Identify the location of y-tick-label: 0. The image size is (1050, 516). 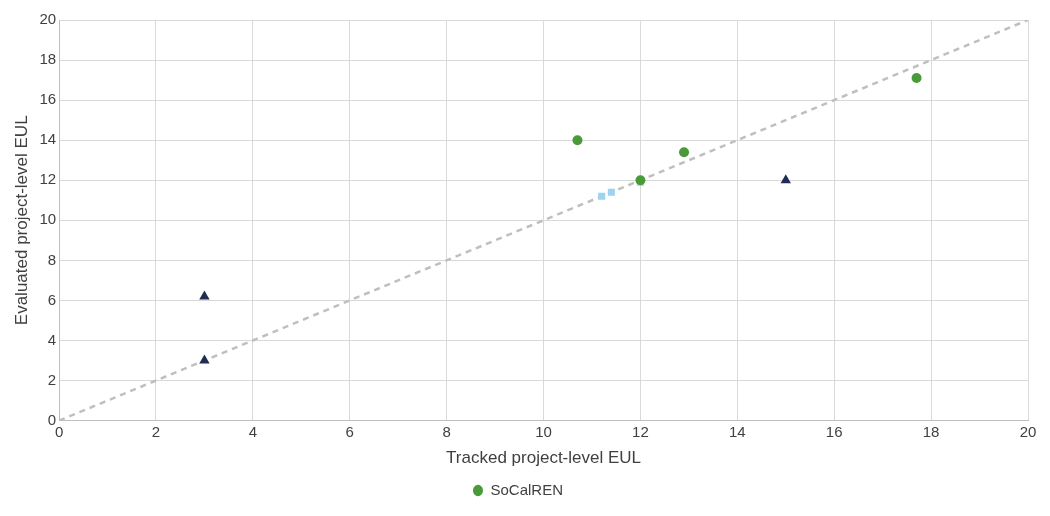
(52, 419).